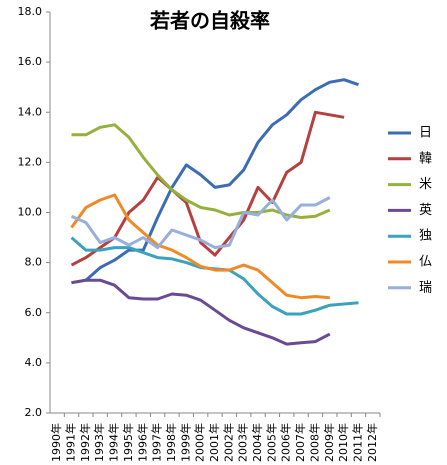  I want to click on x-tick-label: 2005年, so click(271, 442).